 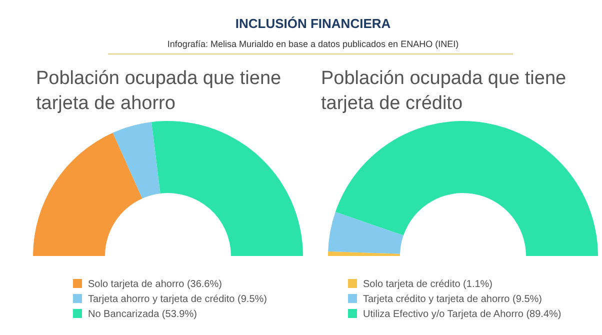 What do you see at coordinates (177, 299) in the screenshot?
I see `legend-label: Tarjeta ahorro y tarjeta de crédito (9.5%)` at bounding box center [177, 299].